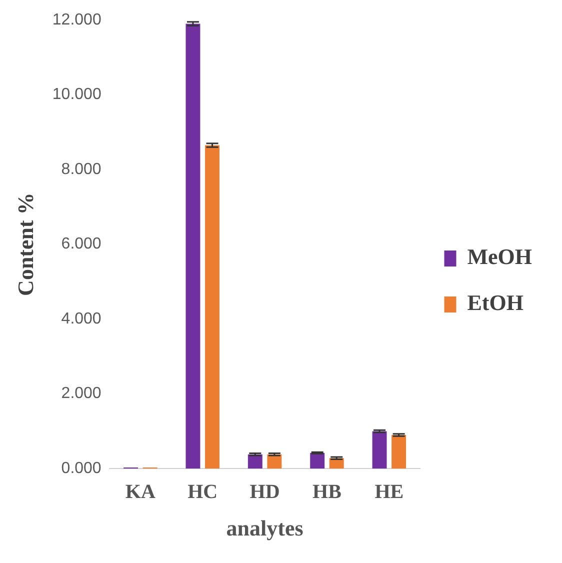 The height and width of the screenshot is (563, 562). Describe the element at coordinates (265, 491) in the screenshot. I see `x-tick-label: HD` at that location.